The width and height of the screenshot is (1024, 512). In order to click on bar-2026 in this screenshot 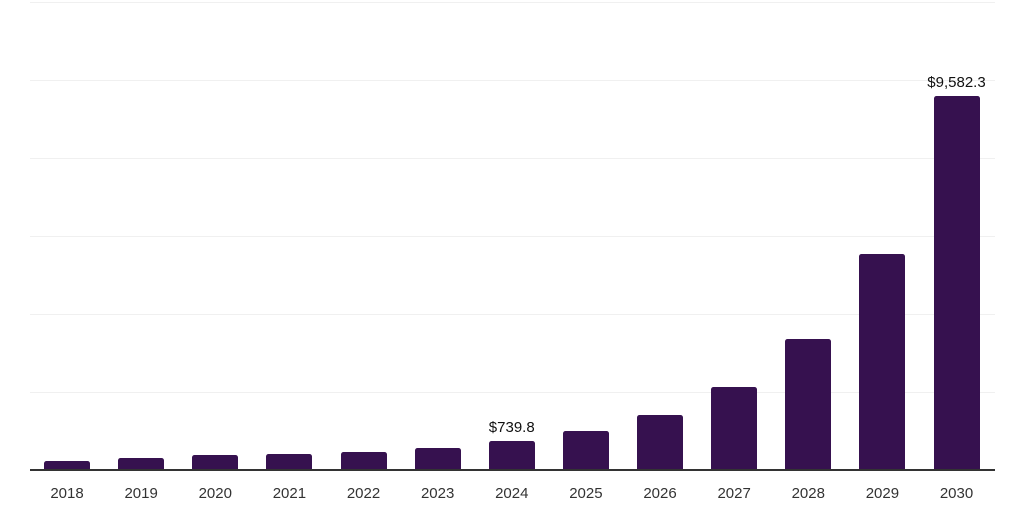, I will do `click(660, 442)`.